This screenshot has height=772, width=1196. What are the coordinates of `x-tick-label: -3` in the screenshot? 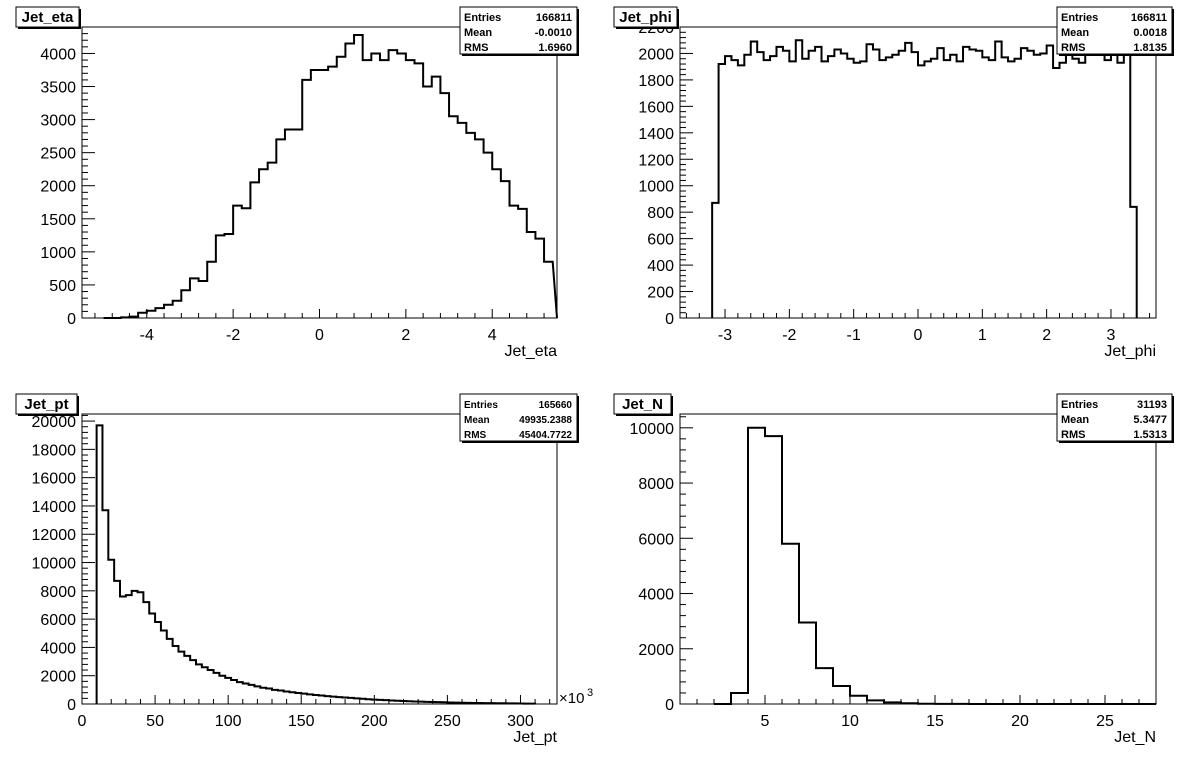 It's located at (725, 335).